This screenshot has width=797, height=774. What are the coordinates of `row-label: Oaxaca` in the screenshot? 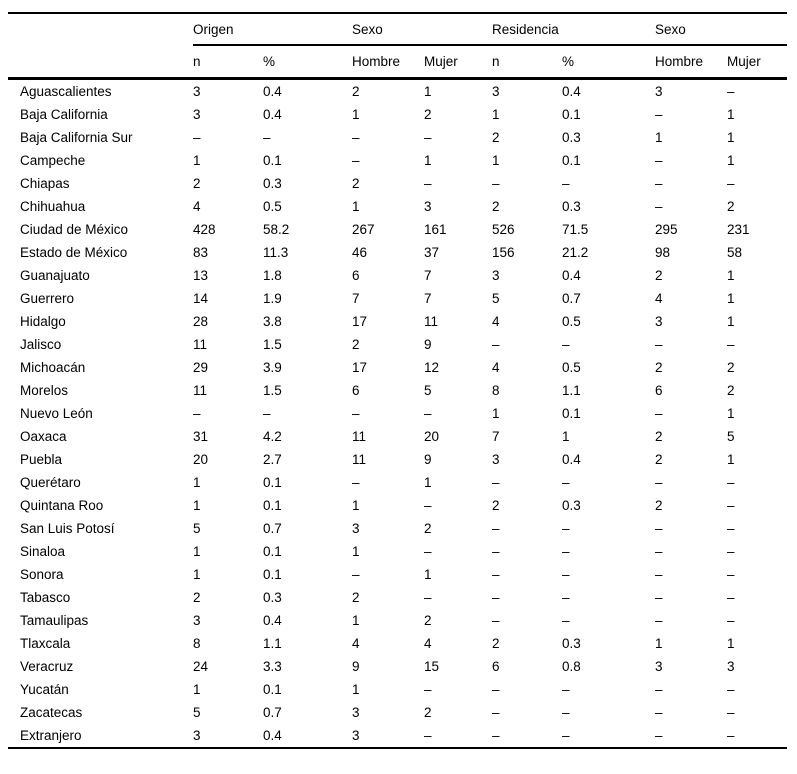 It's located at (43, 436).